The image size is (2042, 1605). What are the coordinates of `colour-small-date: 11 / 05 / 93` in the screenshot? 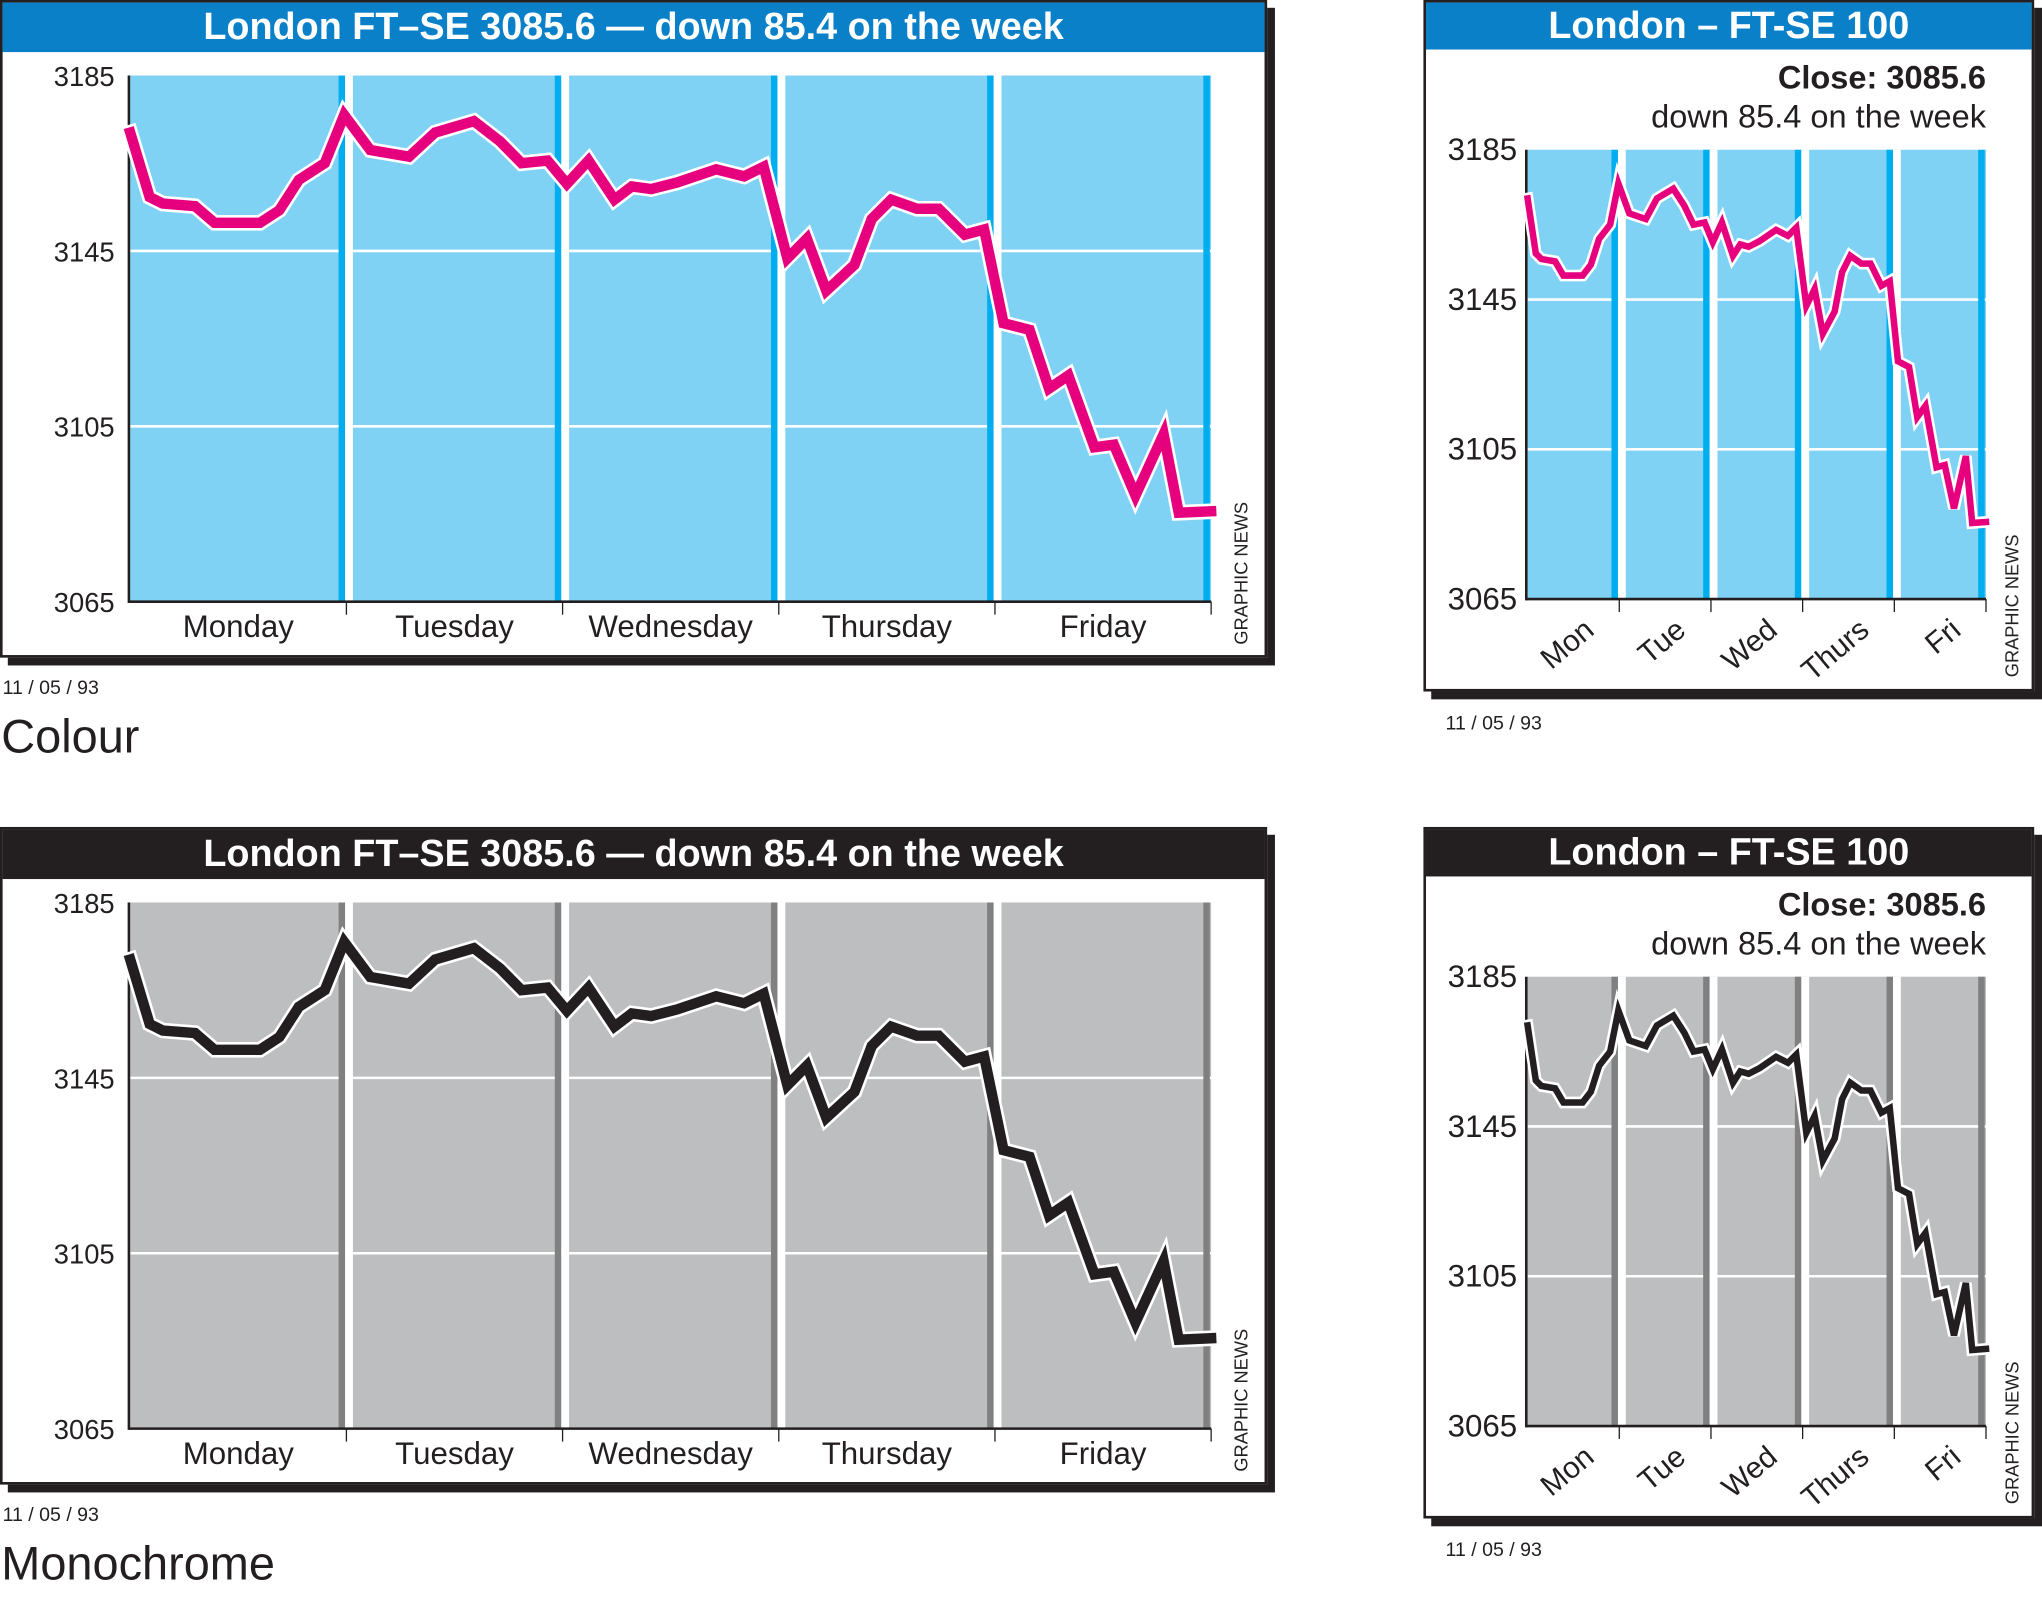 It's located at (1493, 723).